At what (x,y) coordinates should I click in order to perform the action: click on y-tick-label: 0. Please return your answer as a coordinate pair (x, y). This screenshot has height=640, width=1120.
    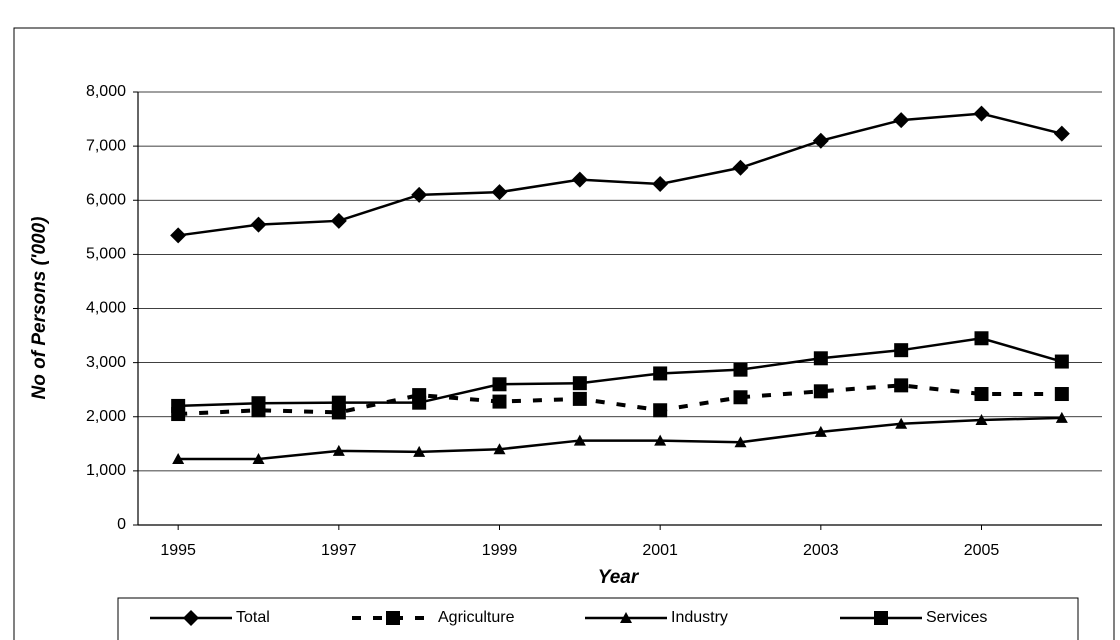
    Looking at the image, I should click on (121, 524).